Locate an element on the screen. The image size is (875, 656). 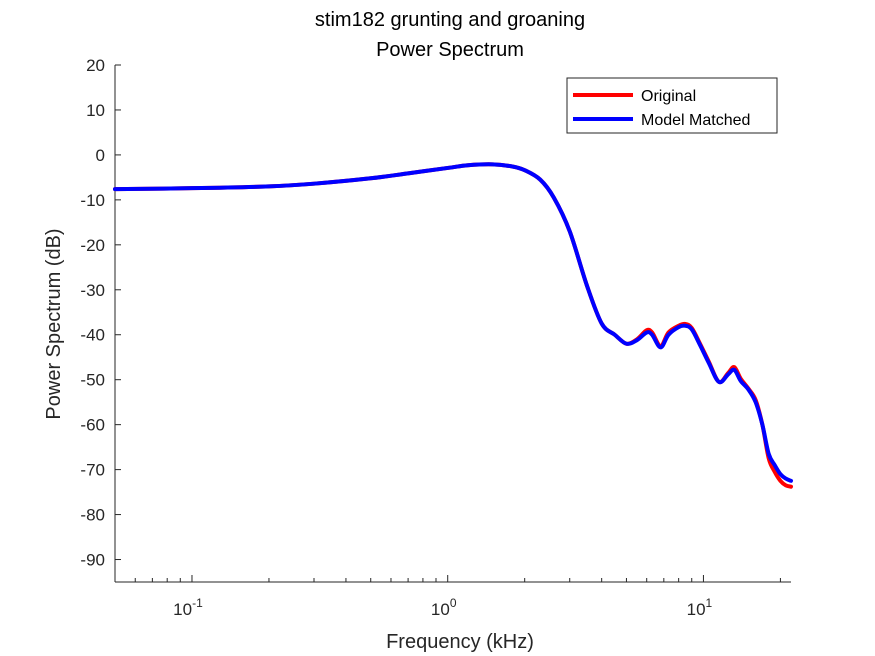
y-tick-label: 10 is located at coordinates (95, 110).